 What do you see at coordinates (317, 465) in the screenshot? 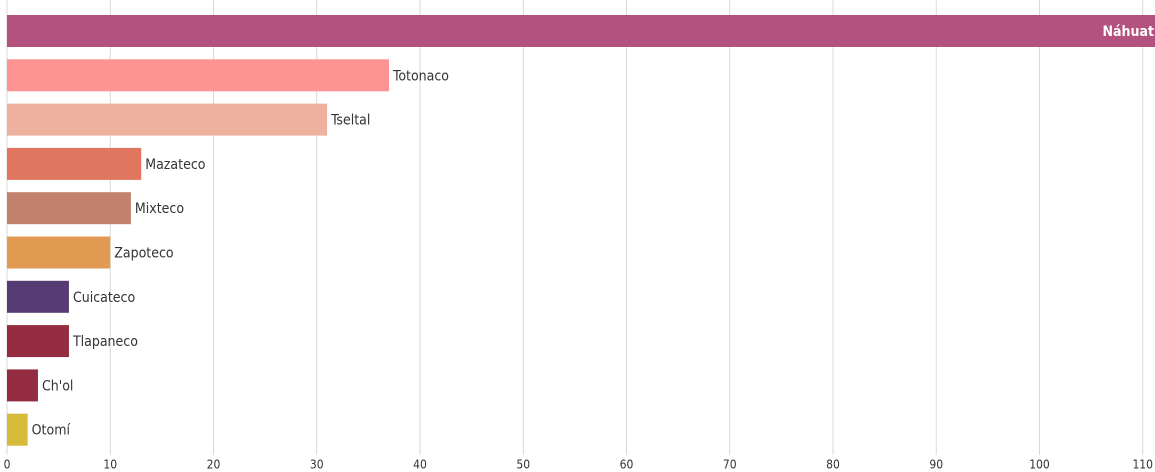
I see `x-tick-label: 30` at bounding box center [317, 465].